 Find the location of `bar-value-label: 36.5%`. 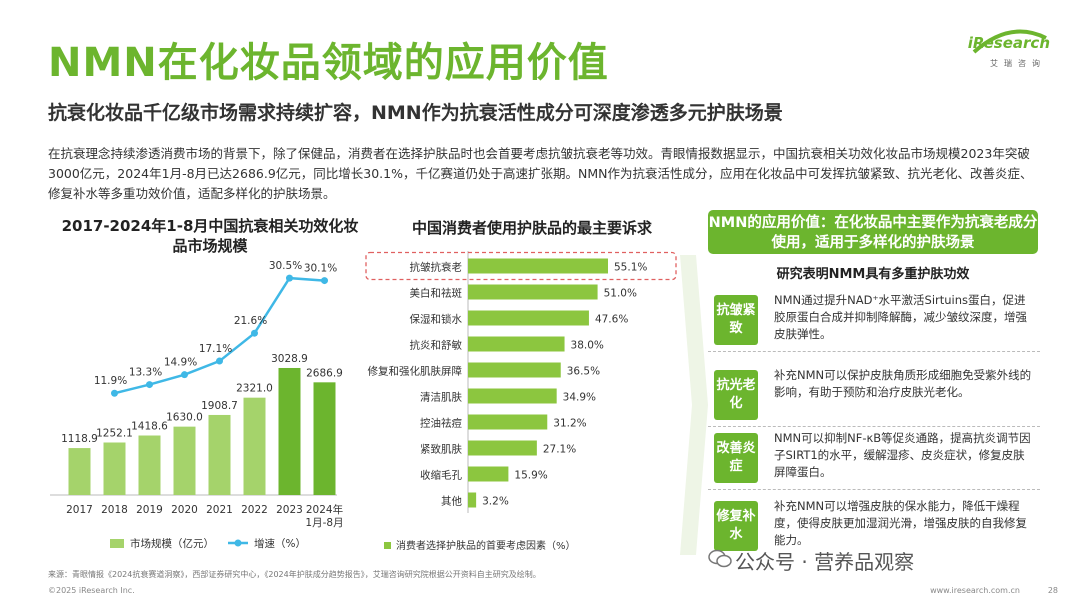

bar-value-label: 36.5% is located at coordinates (583, 372).